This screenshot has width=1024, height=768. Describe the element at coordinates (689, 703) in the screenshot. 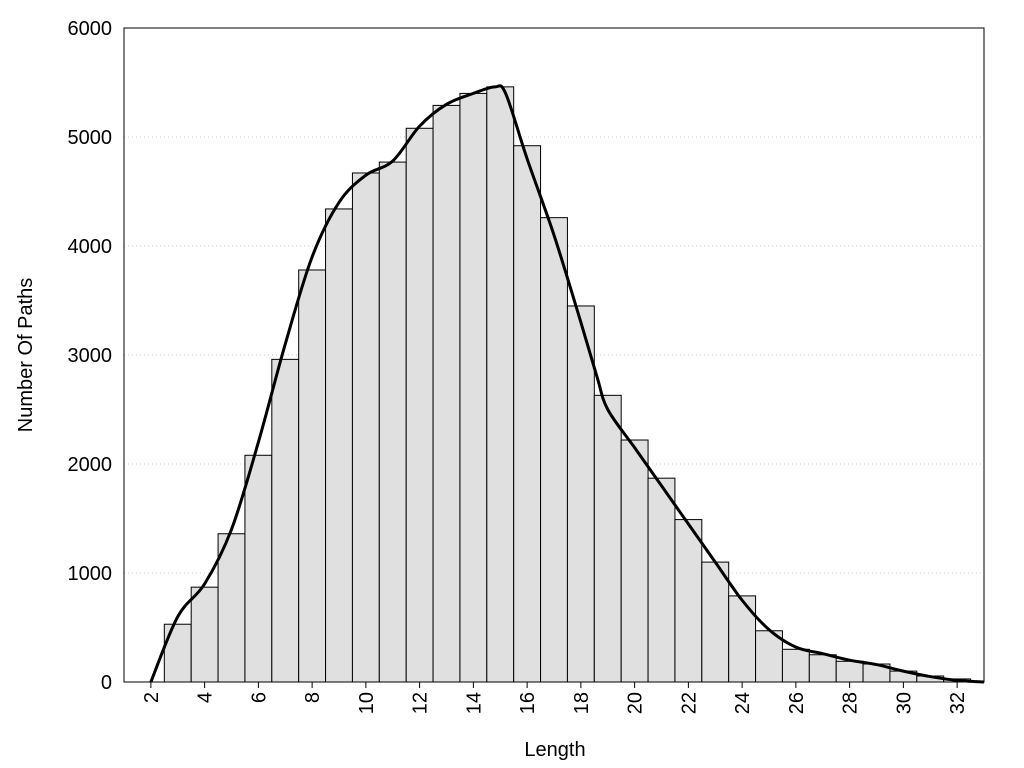

I see `x-tick-label: 22` at that location.